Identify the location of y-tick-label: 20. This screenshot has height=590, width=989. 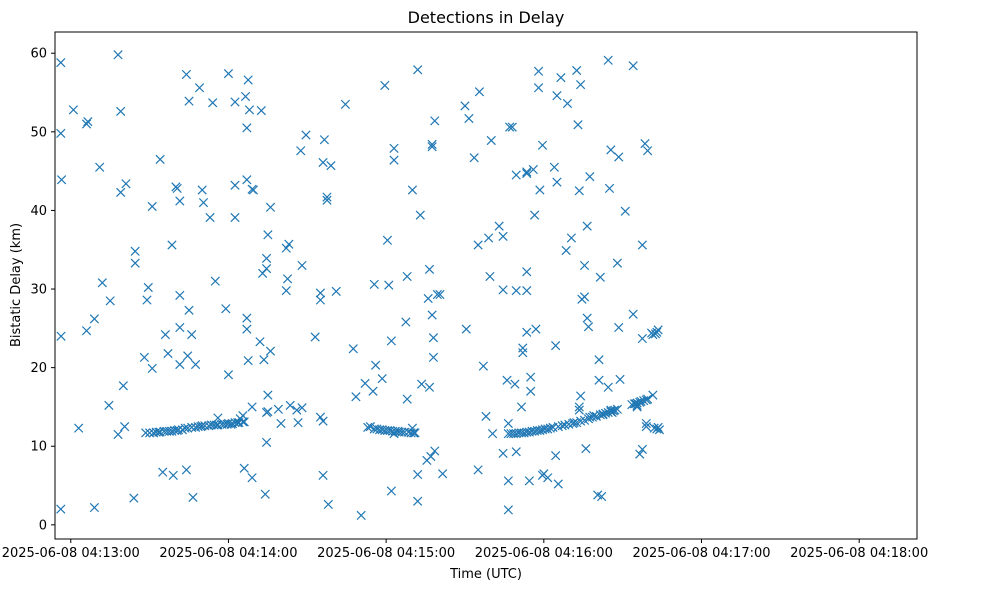
(38, 368).